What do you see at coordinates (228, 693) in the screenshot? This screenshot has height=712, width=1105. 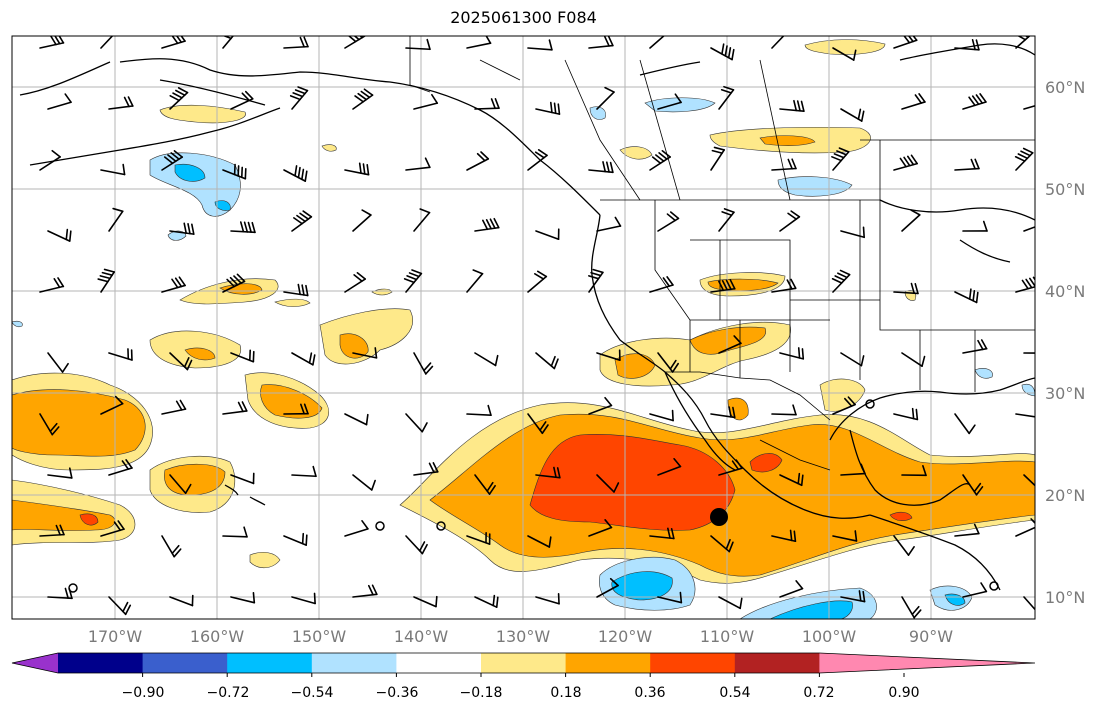 I see `colorbar-tick-label: −0.72` at bounding box center [228, 693].